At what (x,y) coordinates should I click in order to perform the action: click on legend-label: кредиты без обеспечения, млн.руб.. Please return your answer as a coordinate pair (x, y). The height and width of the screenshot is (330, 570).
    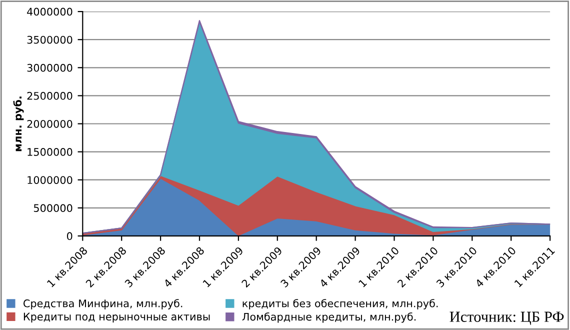
    Looking at the image, I should click on (340, 304).